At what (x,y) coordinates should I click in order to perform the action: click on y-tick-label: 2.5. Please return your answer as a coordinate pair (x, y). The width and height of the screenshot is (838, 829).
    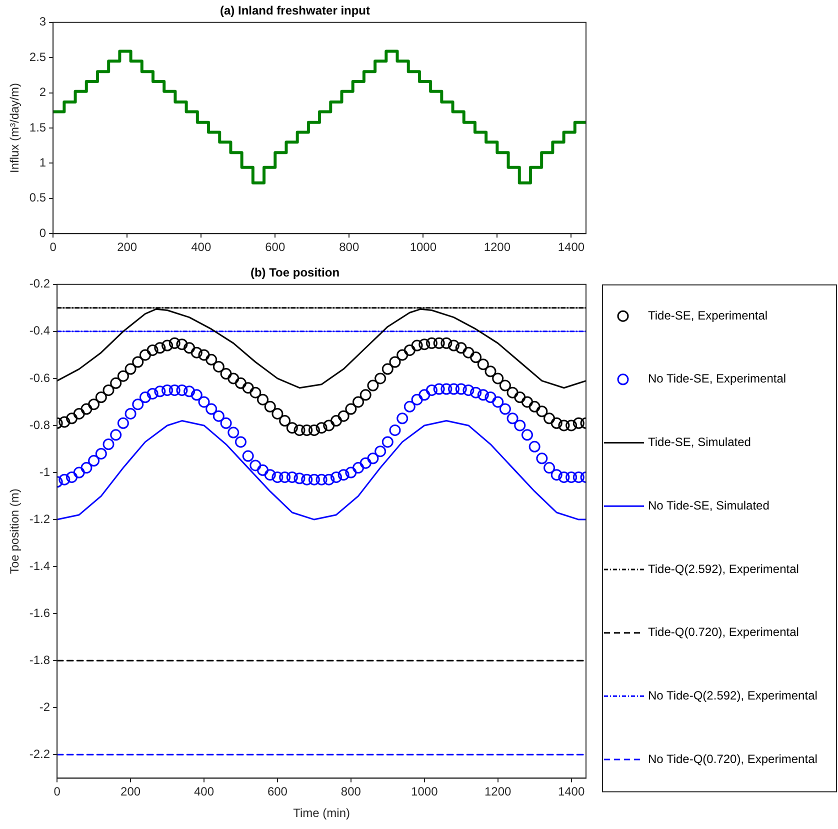
    Looking at the image, I should click on (37, 57).